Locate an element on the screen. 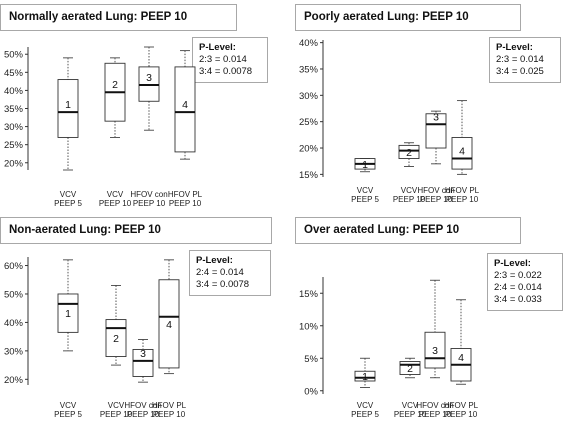 This screenshot has height=421, width=567. y-tick-label: 60% is located at coordinates (14, 266).